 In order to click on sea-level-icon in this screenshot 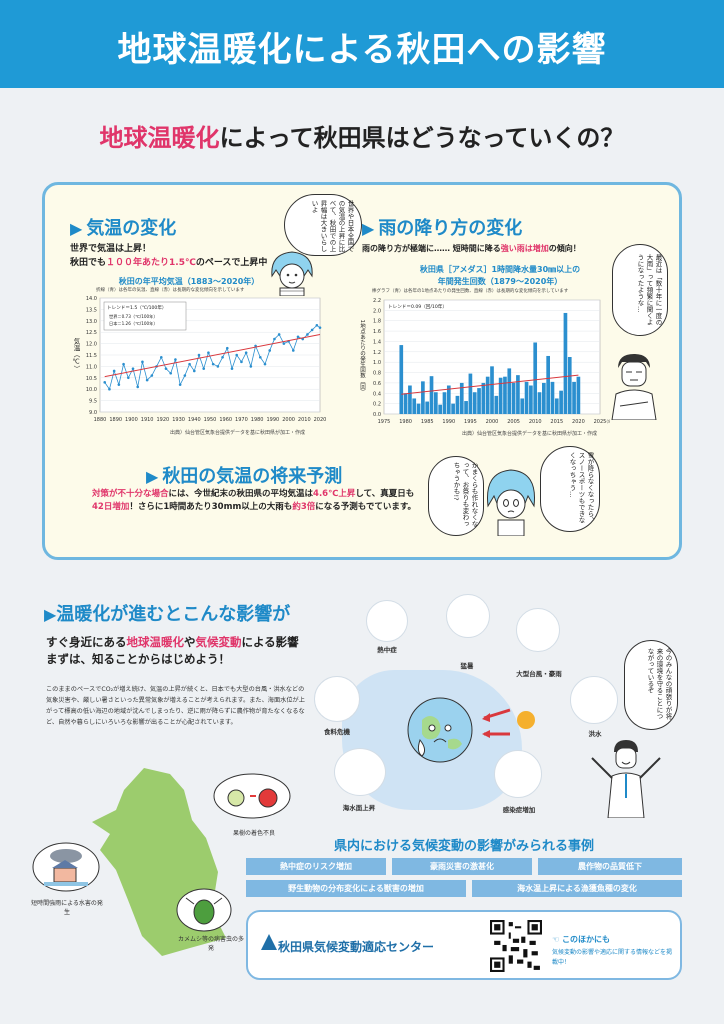, I will do `click(360, 772)`.